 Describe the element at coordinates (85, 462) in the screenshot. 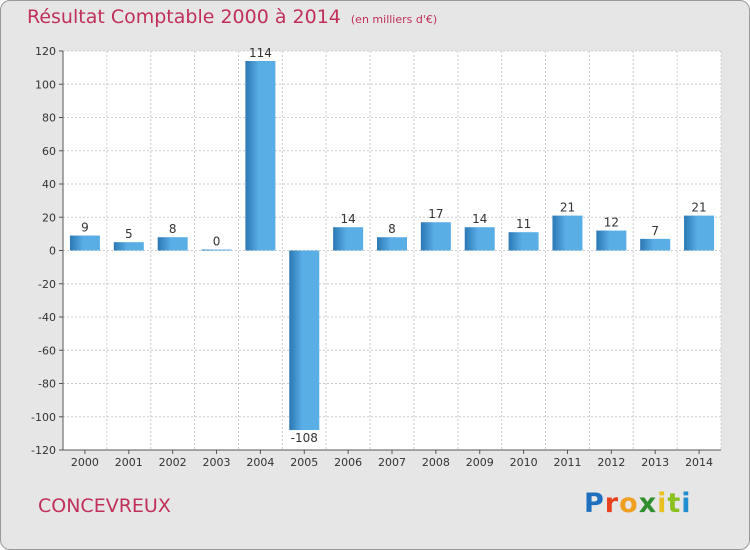

I see `x-tick-label: 2000` at that location.